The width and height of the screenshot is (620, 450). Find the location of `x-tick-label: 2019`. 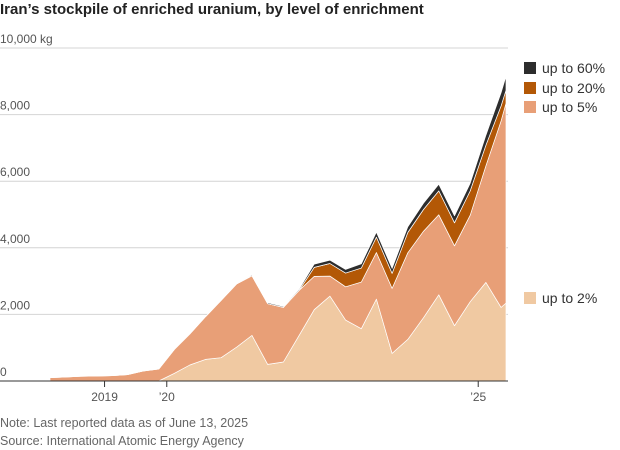

x-tick-label: 2019 is located at coordinates (104, 397).